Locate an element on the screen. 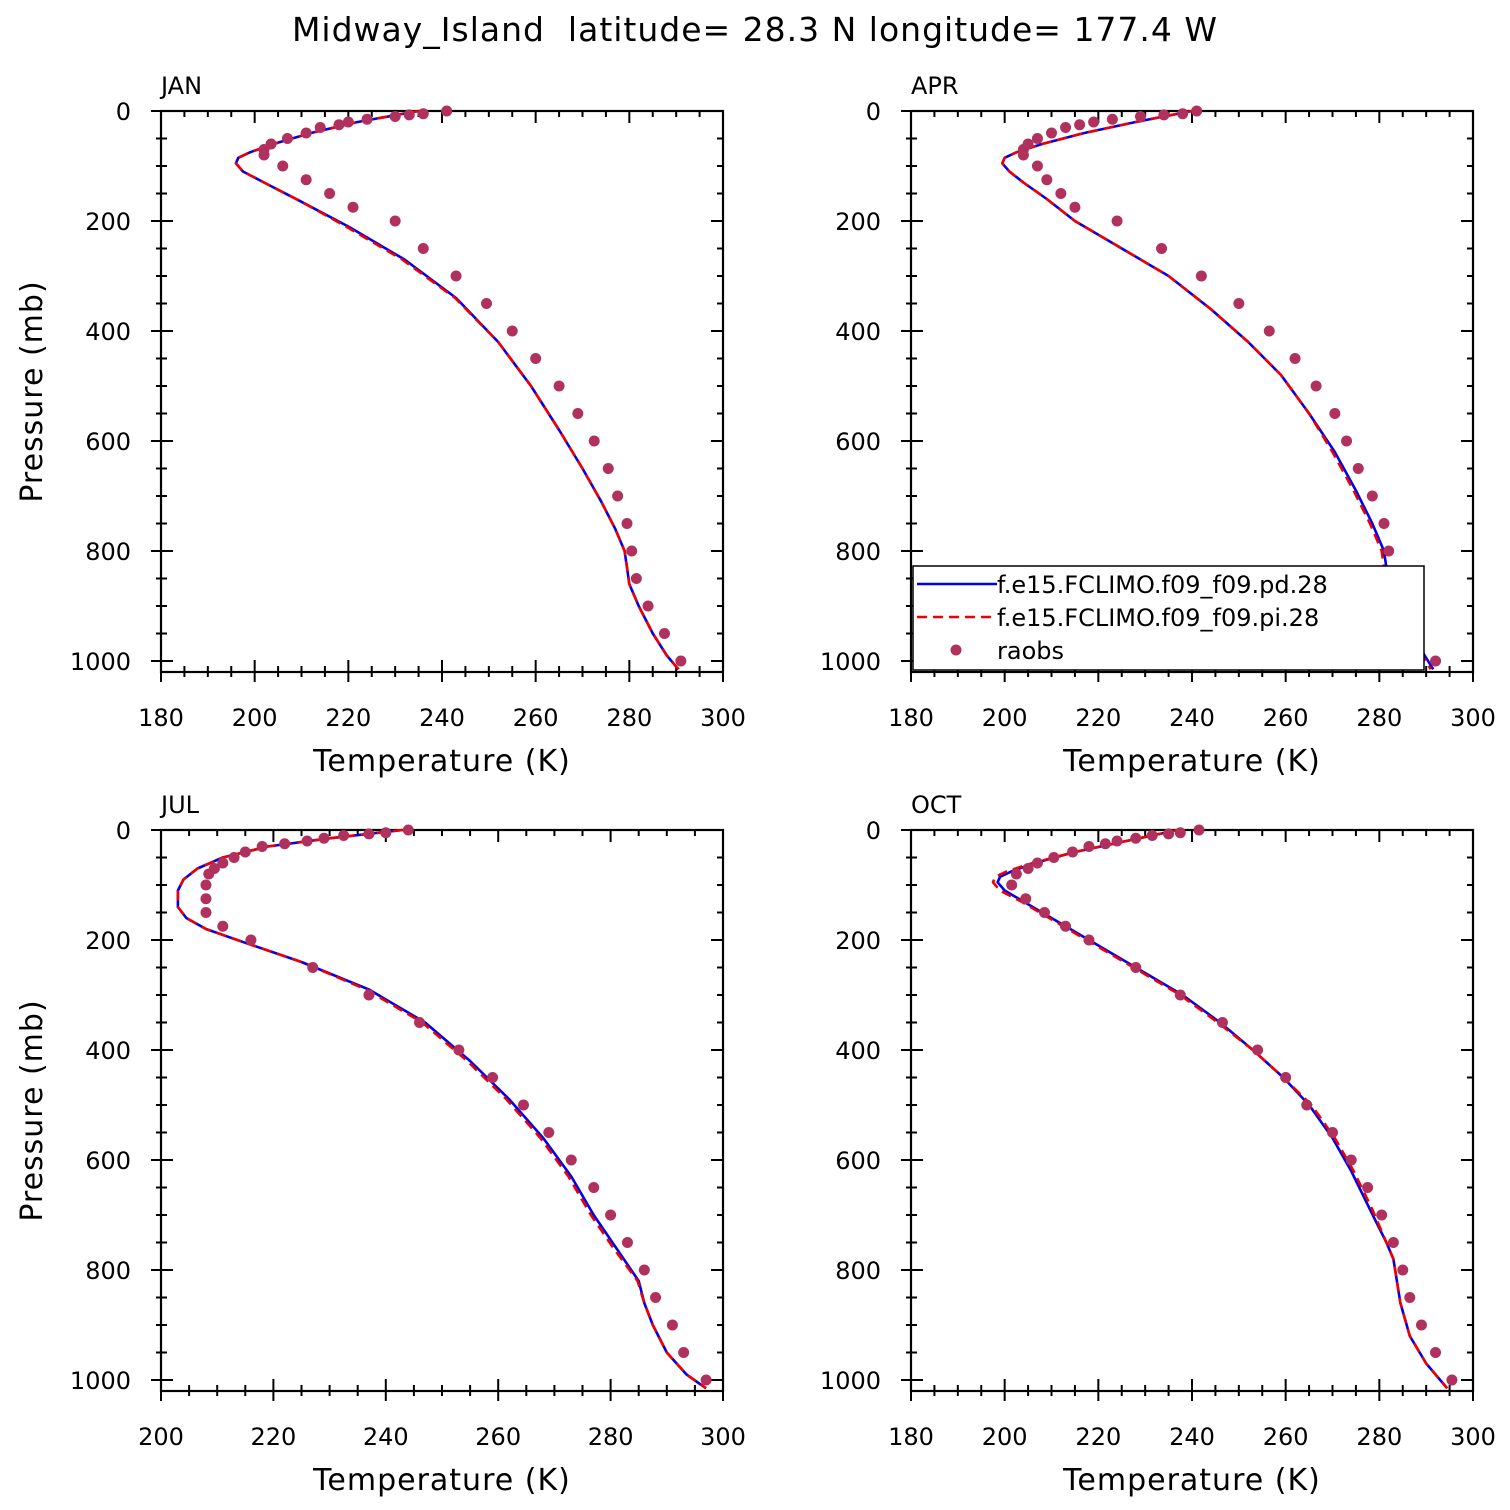 The image size is (1510, 1510). legend-label: f.e15.FCLIMO.f09_f09.pi.28 is located at coordinates (1158, 618).